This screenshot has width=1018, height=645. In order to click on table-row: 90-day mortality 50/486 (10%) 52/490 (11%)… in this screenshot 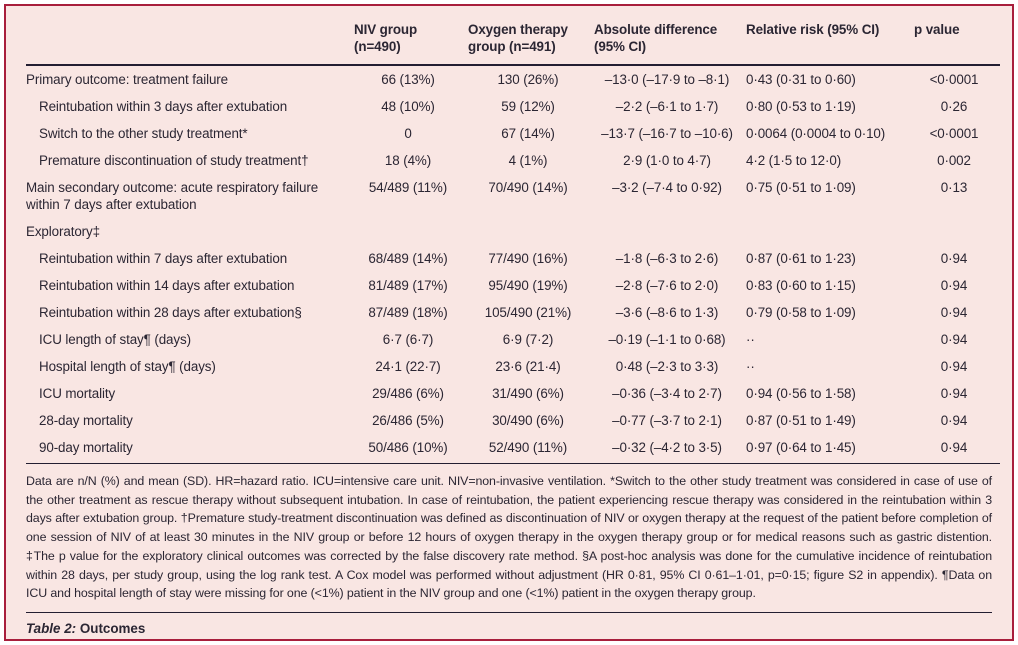, I will do `click(513, 449)`.